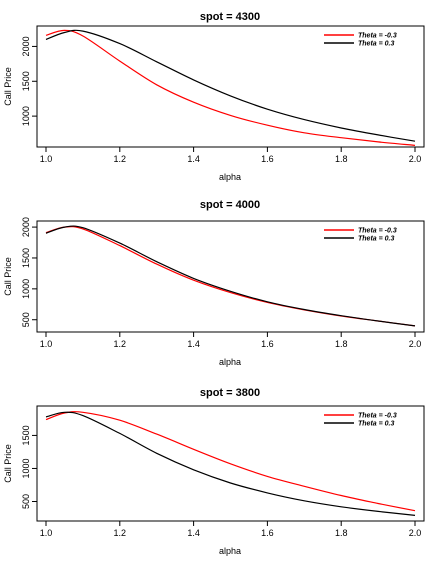  Describe the element at coordinates (230, 393) in the screenshot. I see `chart-title: spot = 3800` at that location.